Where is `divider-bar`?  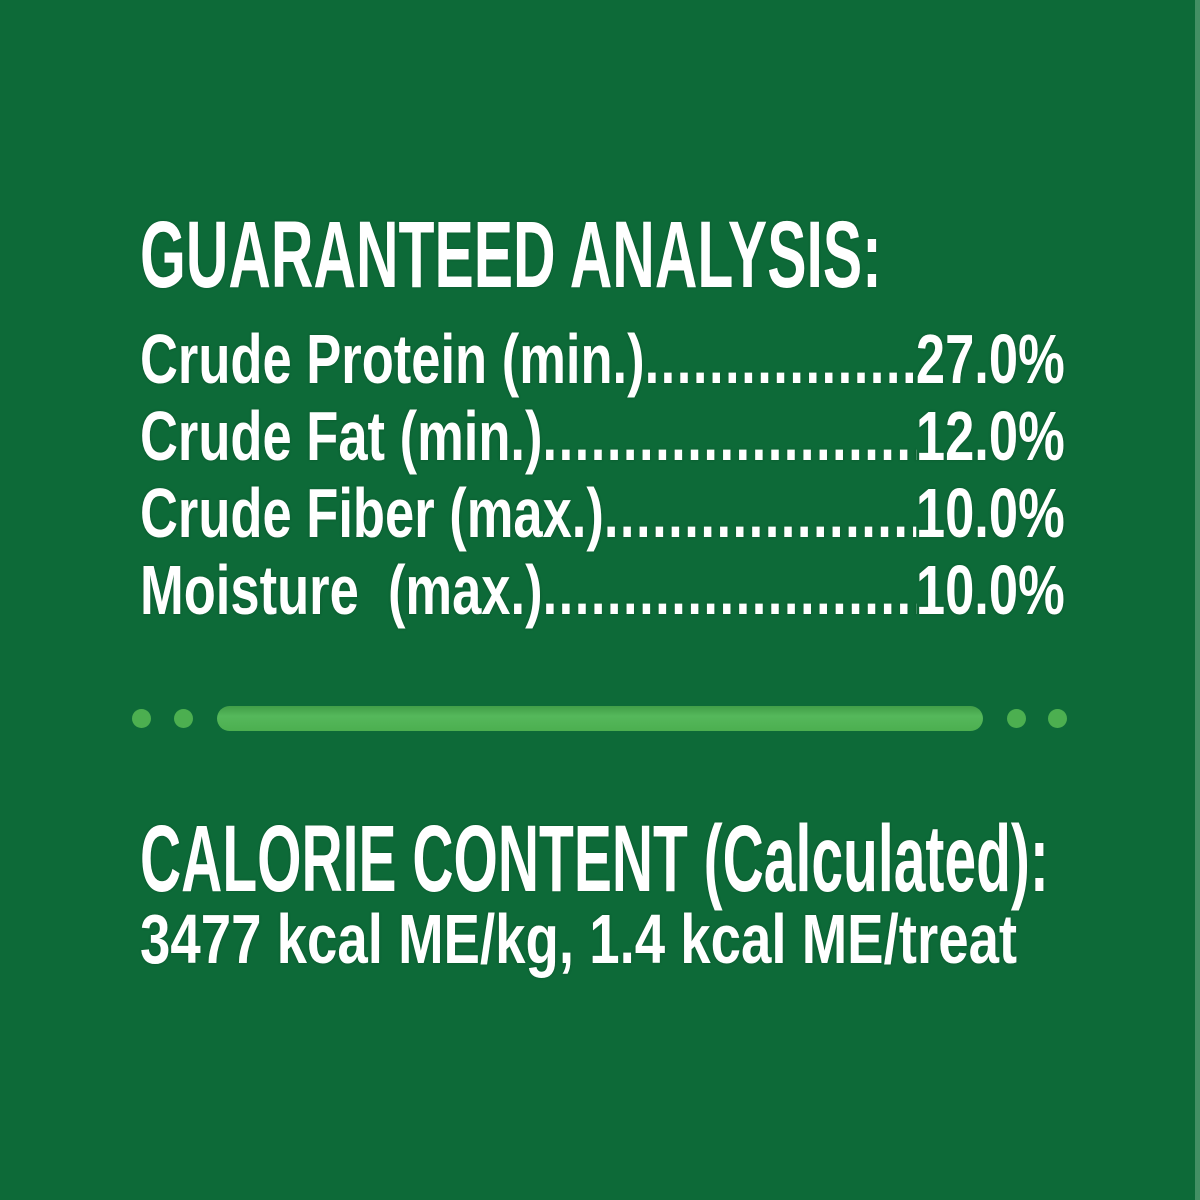
divider-bar is located at coordinates (600, 718).